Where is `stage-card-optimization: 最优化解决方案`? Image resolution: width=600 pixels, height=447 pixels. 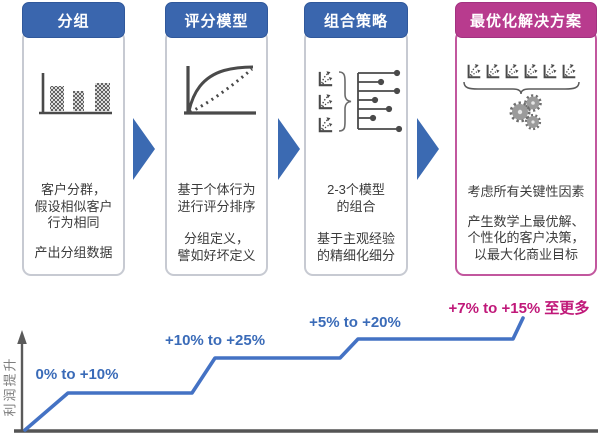 stage-card-optimization: 最优化解决方案 is located at coordinates (526, 140).